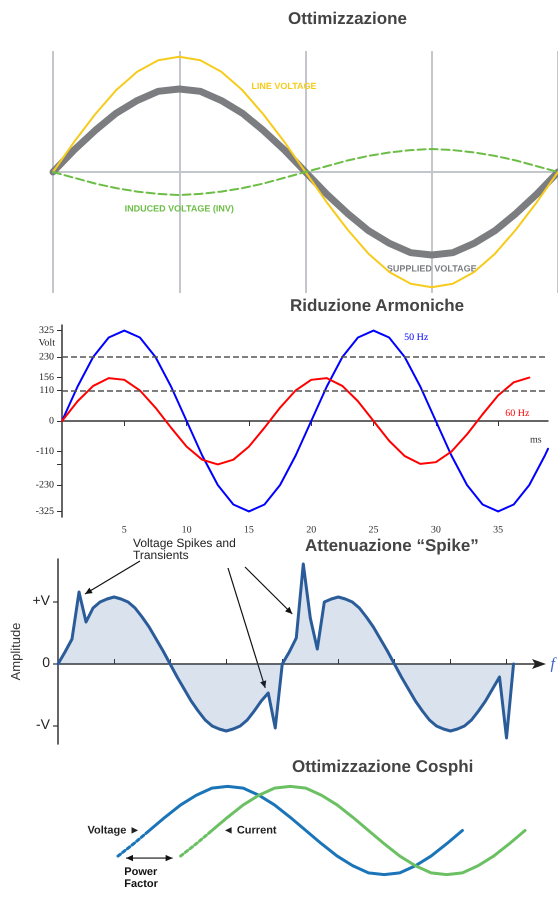 Image resolution: width=558 pixels, height=919 pixels. I want to click on text: Voltage Spikes and Transients, so click(186, 549).